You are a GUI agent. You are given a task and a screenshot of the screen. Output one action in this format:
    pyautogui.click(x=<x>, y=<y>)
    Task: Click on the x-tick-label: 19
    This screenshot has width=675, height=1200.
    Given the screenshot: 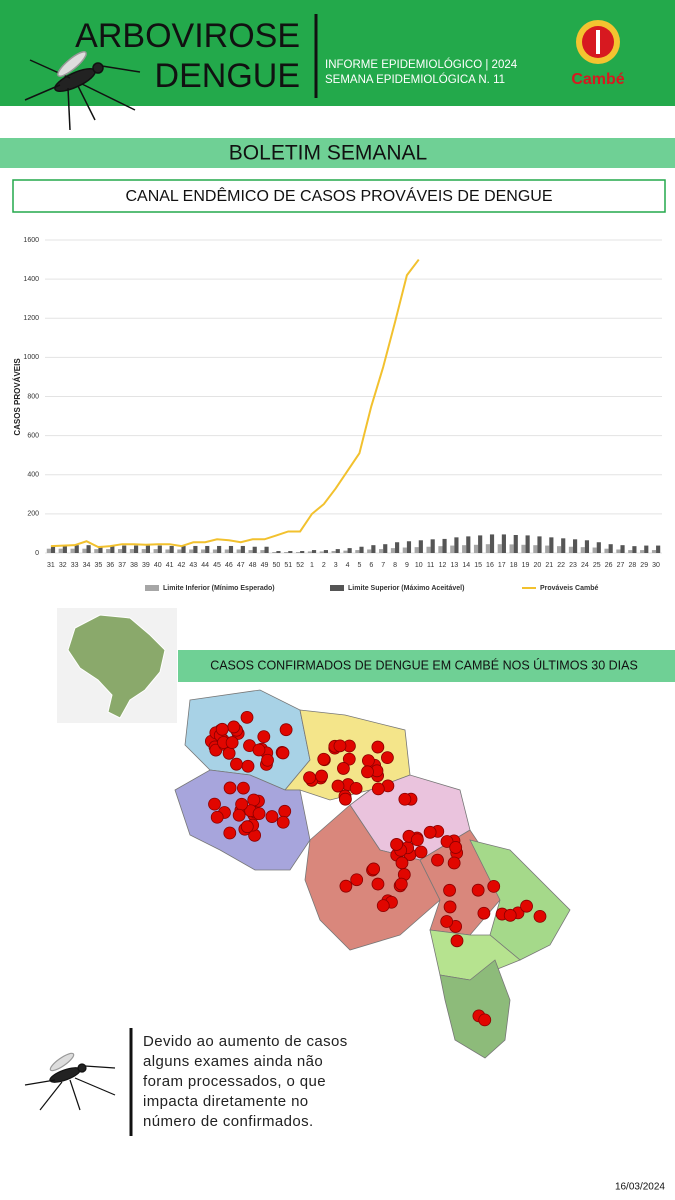 What is the action you would take?
    pyautogui.click(x=526, y=565)
    